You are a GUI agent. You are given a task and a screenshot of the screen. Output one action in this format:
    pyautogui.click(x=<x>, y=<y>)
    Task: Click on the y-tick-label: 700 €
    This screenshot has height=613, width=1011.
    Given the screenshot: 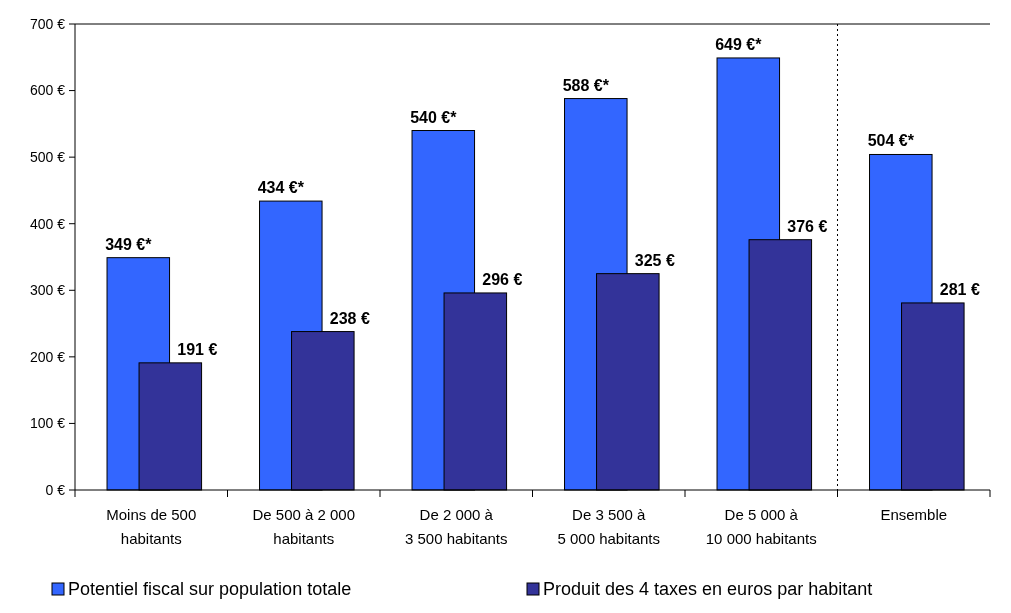 What is the action you would take?
    pyautogui.click(x=47, y=23)
    